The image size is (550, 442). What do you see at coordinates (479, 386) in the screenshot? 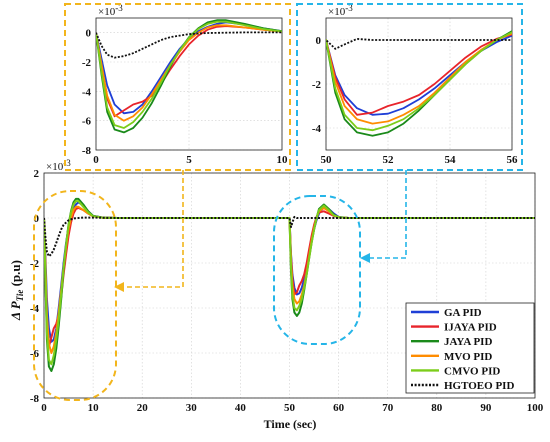
I see `legend-label: HGTOEO PID` at bounding box center [479, 386].